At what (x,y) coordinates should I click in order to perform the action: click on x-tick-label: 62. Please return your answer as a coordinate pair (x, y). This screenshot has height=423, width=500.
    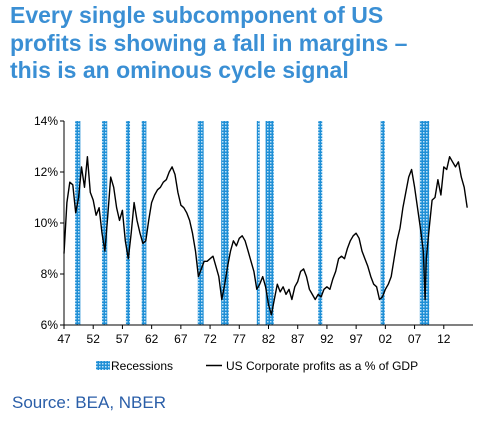
    Looking at the image, I should click on (152, 339).